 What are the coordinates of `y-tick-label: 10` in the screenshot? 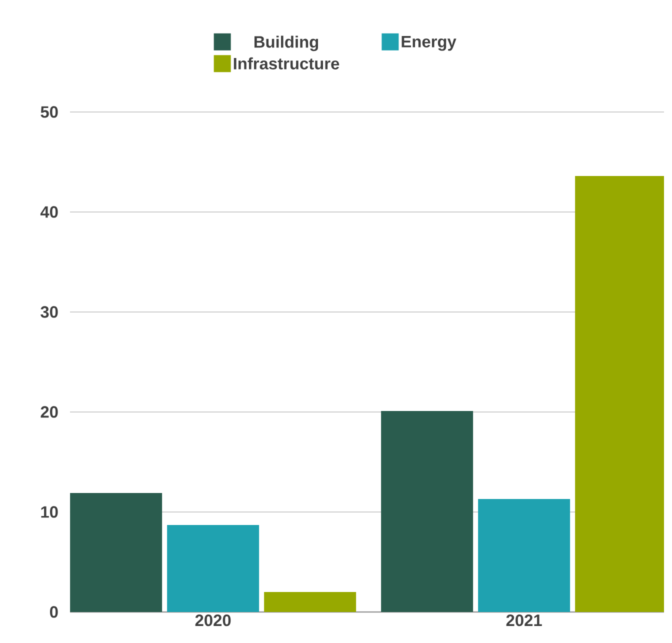 It's located at (49, 512).